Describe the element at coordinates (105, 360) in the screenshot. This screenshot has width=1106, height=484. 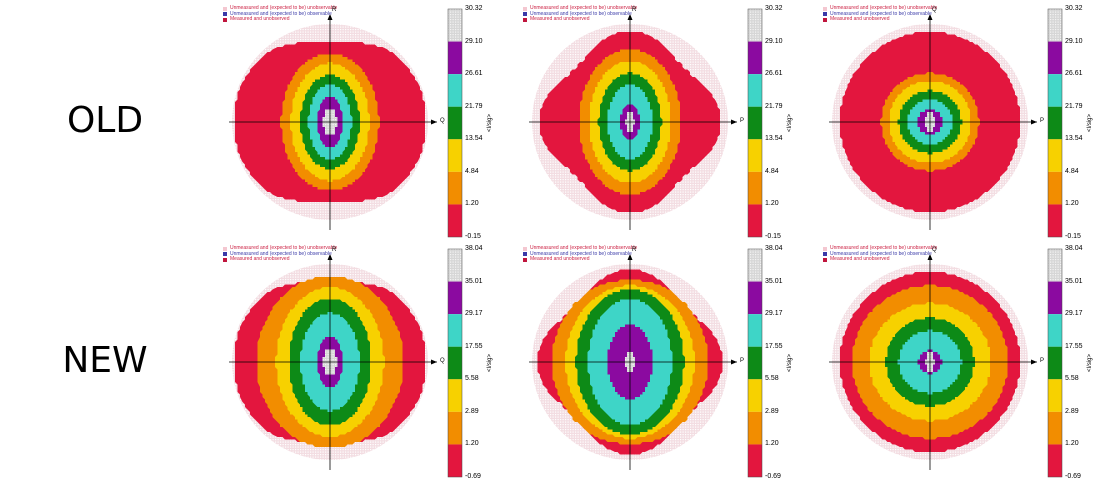
I see `row-label-new: NEW` at that location.